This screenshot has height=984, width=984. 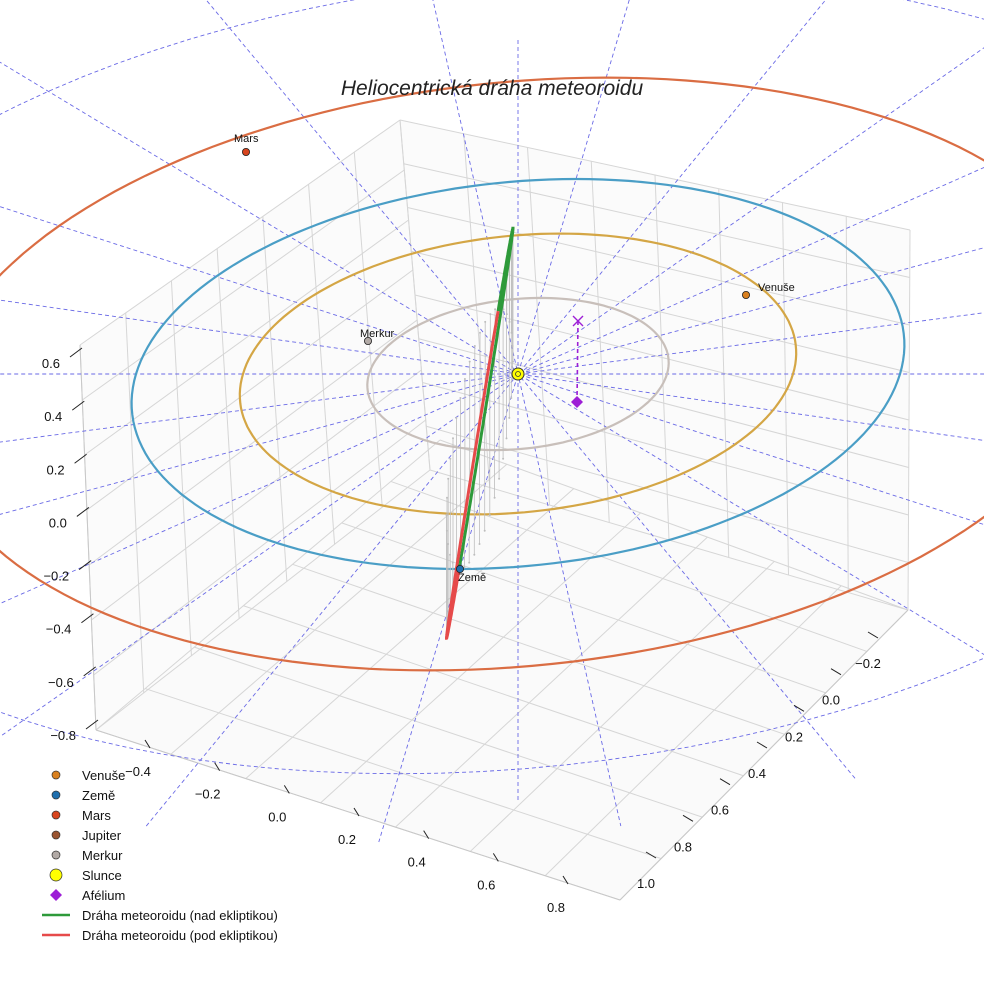 What do you see at coordinates (417, 862) in the screenshot?
I see `x-tick-label: 0.4` at bounding box center [417, 862].